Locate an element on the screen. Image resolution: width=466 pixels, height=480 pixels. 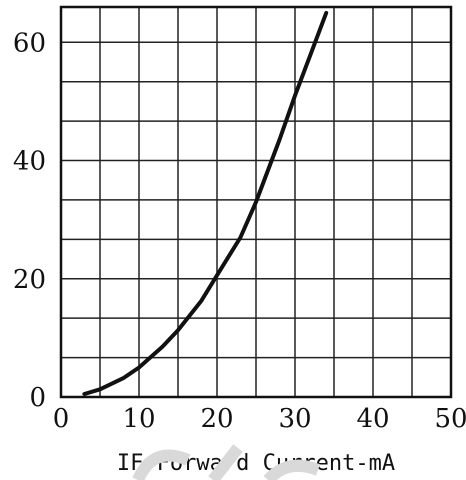
x-tick-label: 10 is located at coordinates (138, 419).